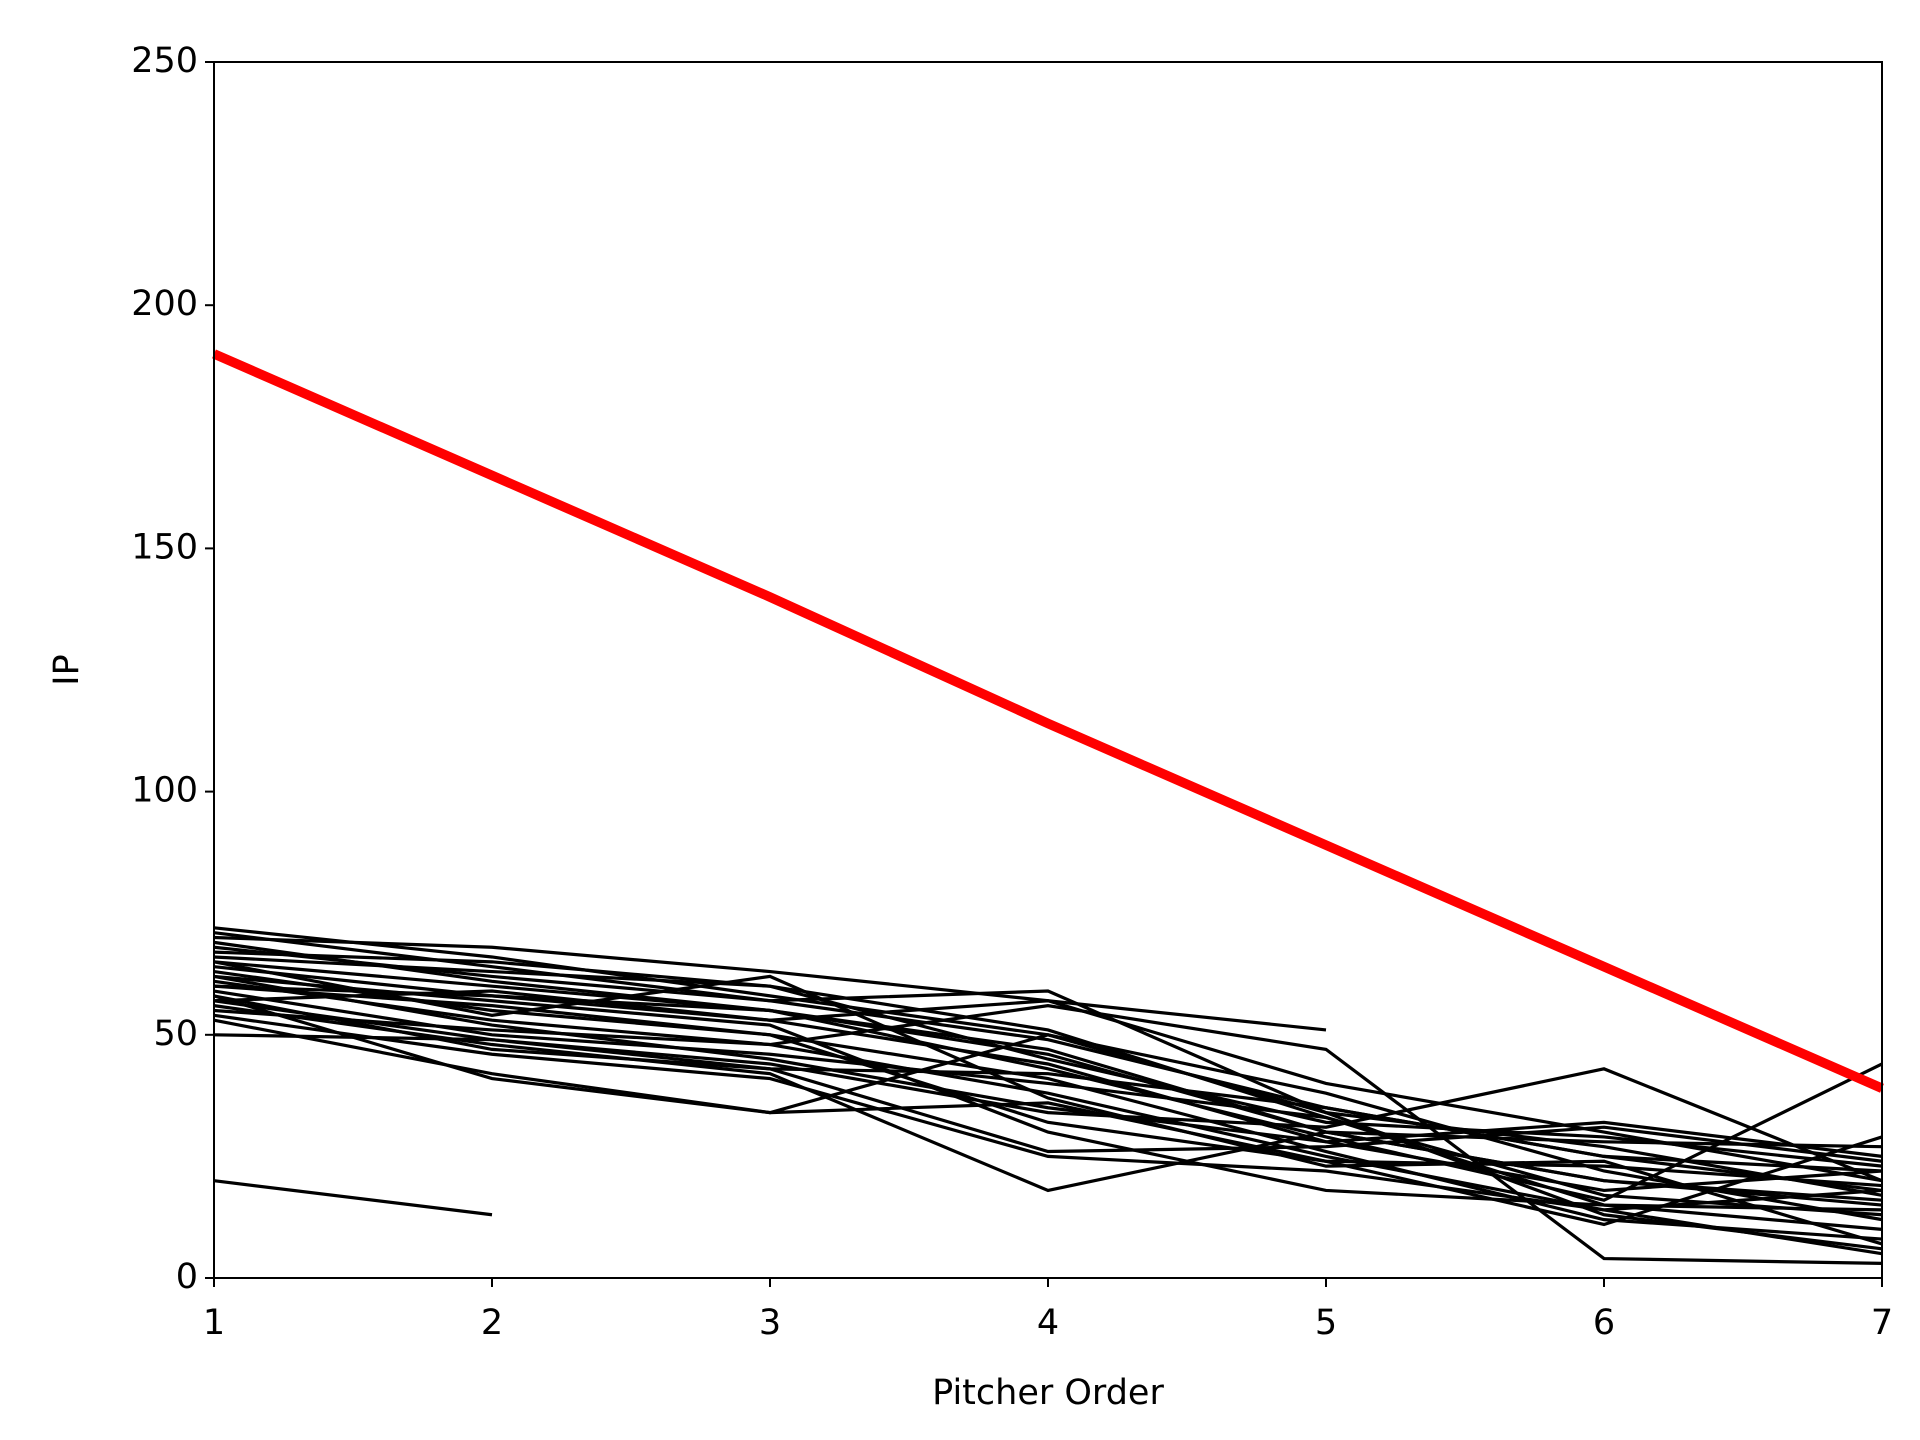 The width and height of the screenshot is (1920, 1440). What do you see at coordinates (164, 61) in the screenshot?
I see `y-tick-label: 250` at bounding box center [164, 61].